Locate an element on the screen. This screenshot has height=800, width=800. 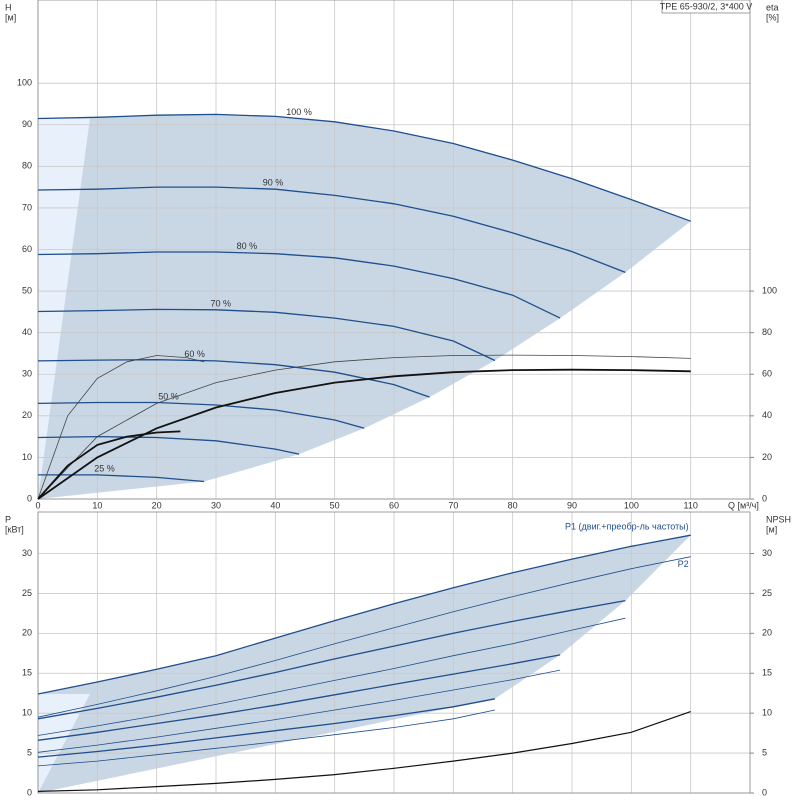
y-tick-label: 5 is located at coordinates (29, 752).